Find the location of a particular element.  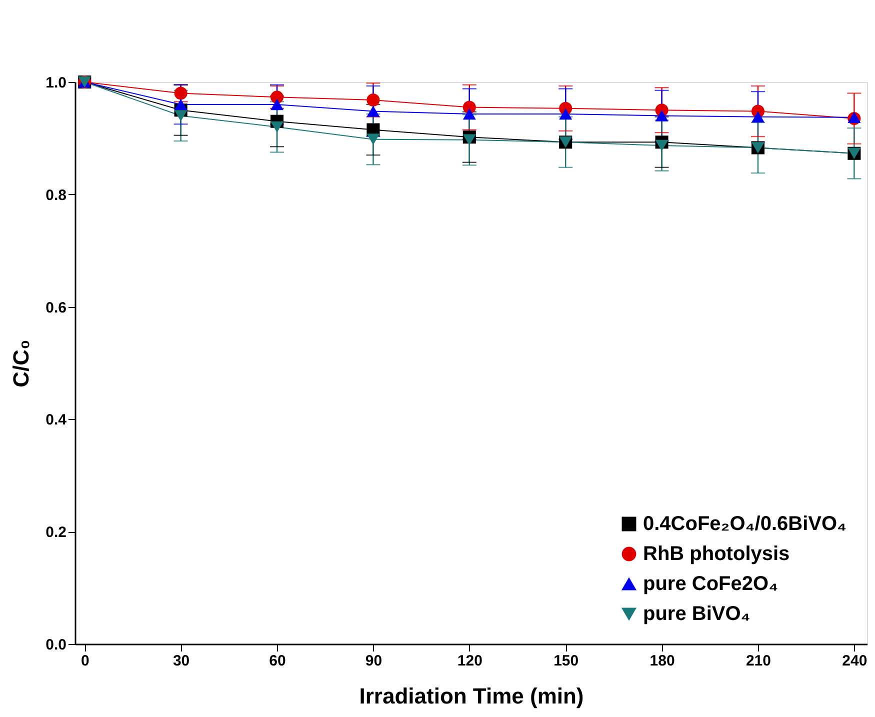

x-tick-label: 120 is located at coordinates (469, 661).